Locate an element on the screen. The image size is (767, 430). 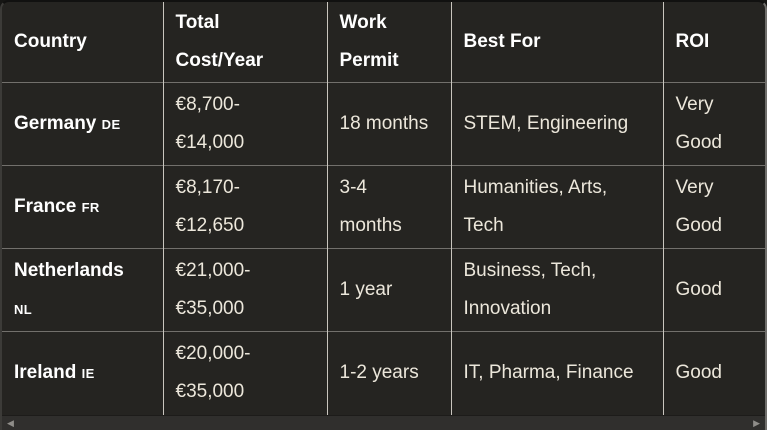
scrollbar-track is located at coordinates (383, 423).